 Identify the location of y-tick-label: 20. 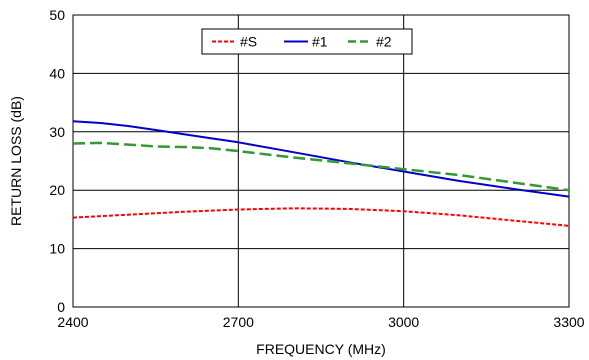
(57, 190).